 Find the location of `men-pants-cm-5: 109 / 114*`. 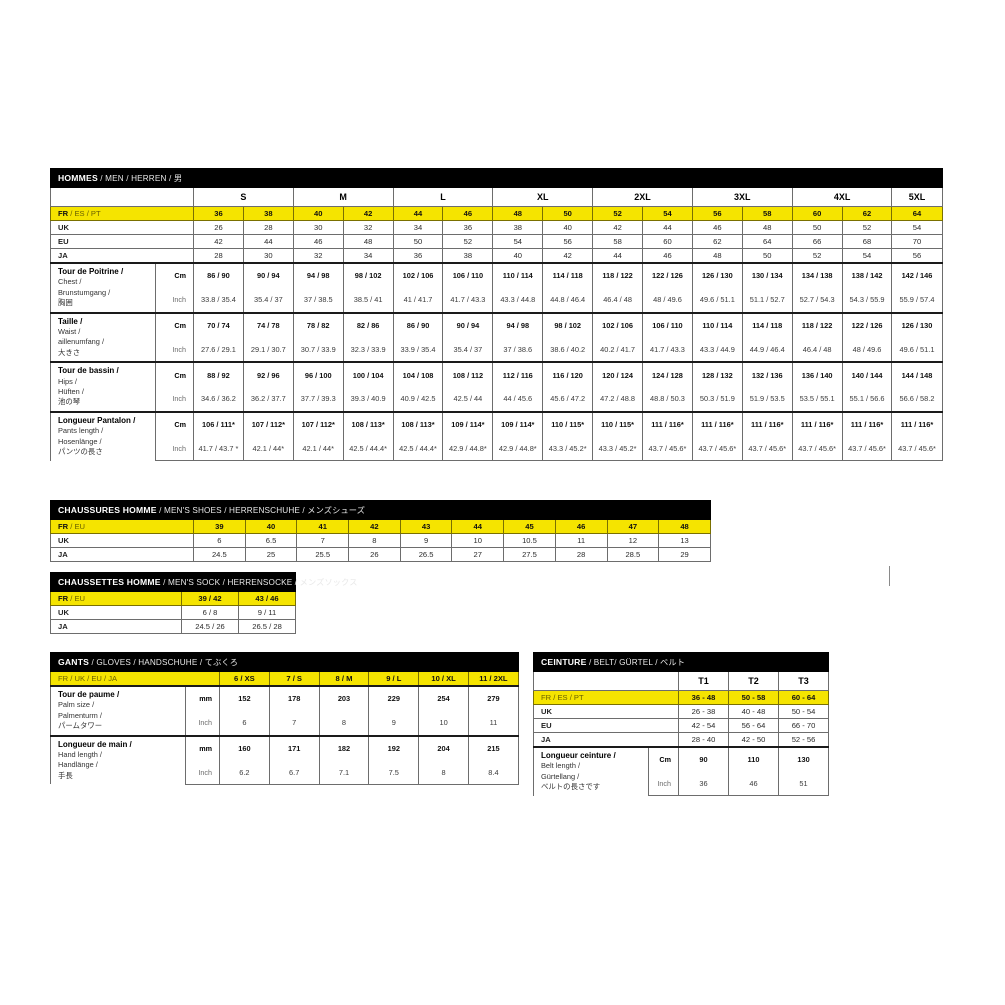

men-pants-cm-5: 109 / 114* is located at coordinates (468, 423).